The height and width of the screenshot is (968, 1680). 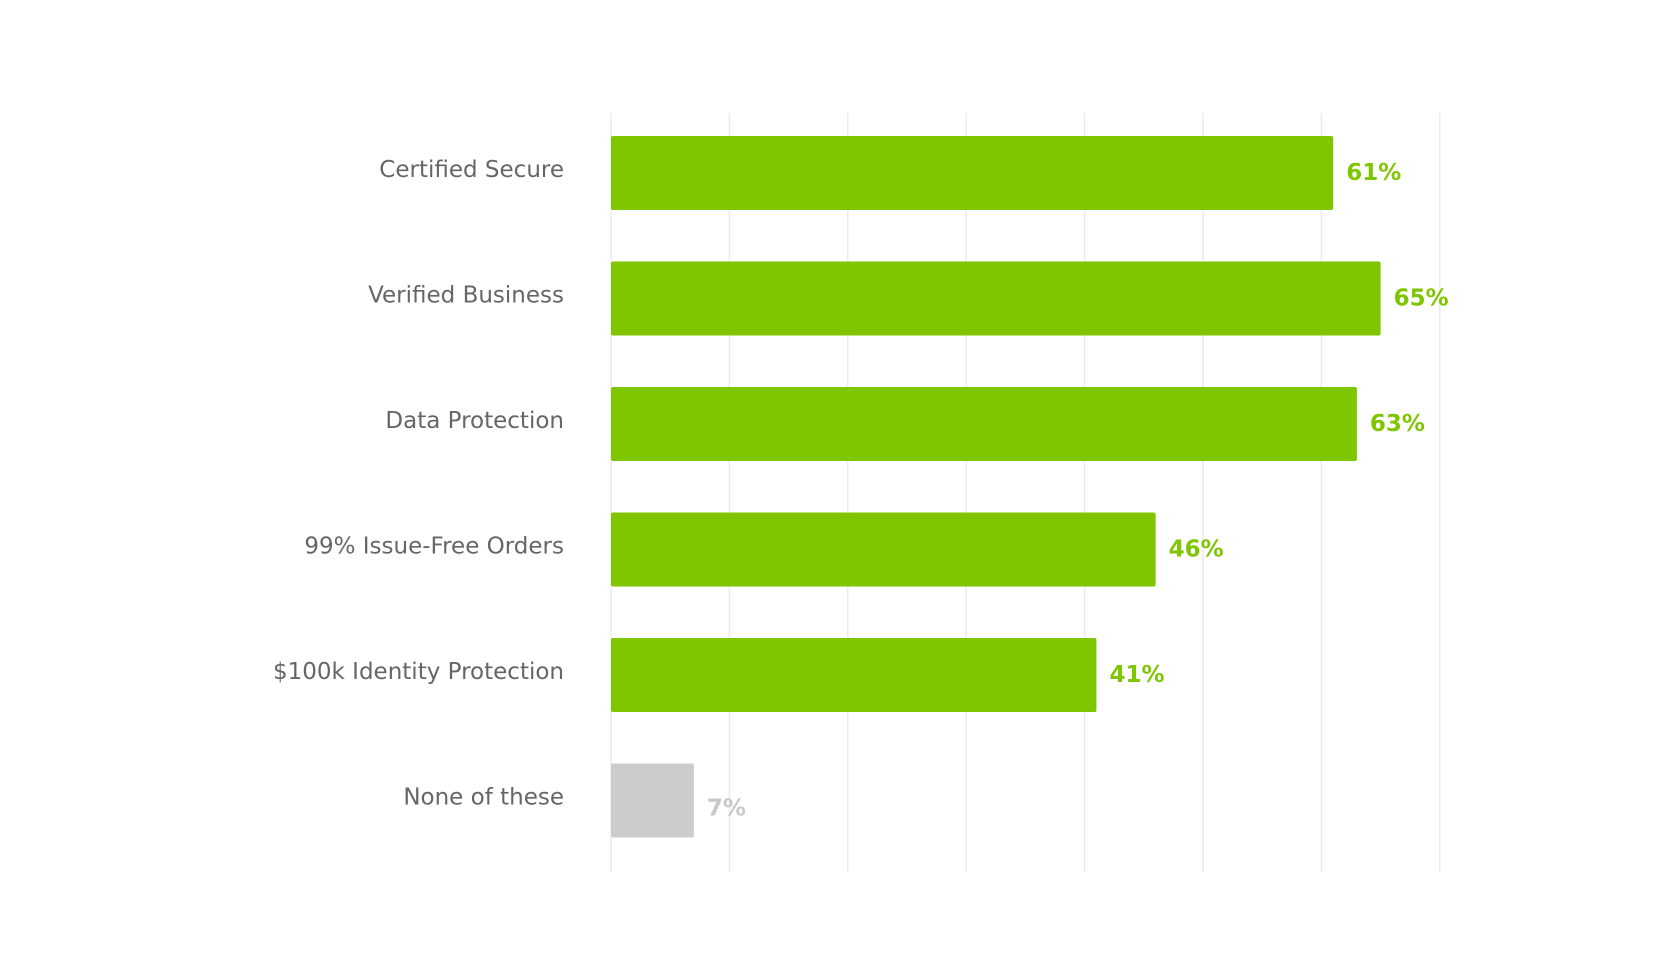 I want to click on value-label-3: 46%, so click(x=1196, y=550).